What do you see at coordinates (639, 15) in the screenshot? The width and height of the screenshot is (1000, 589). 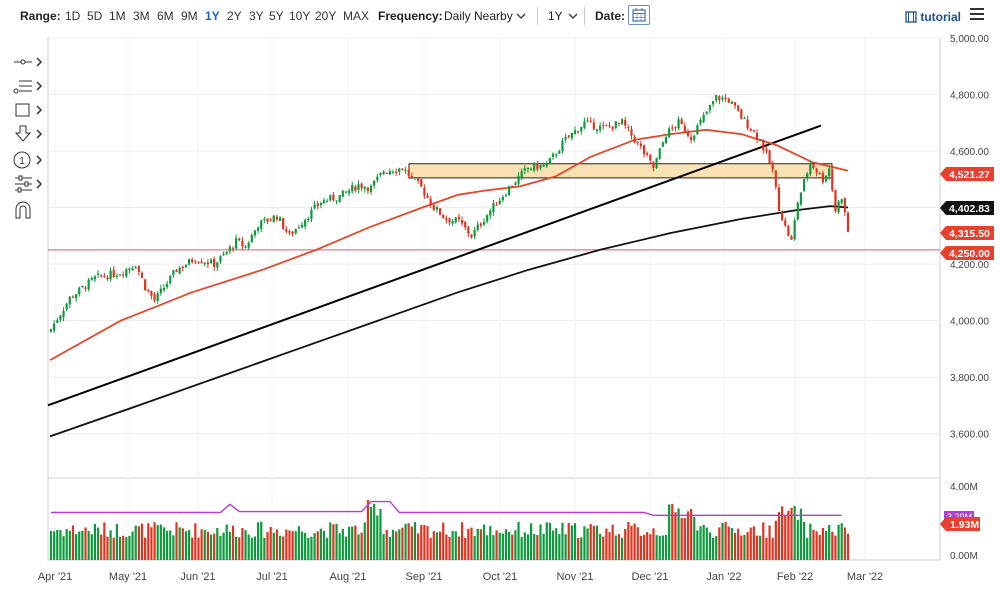 I see `date-picker-button` at bounding box center [639, 15].